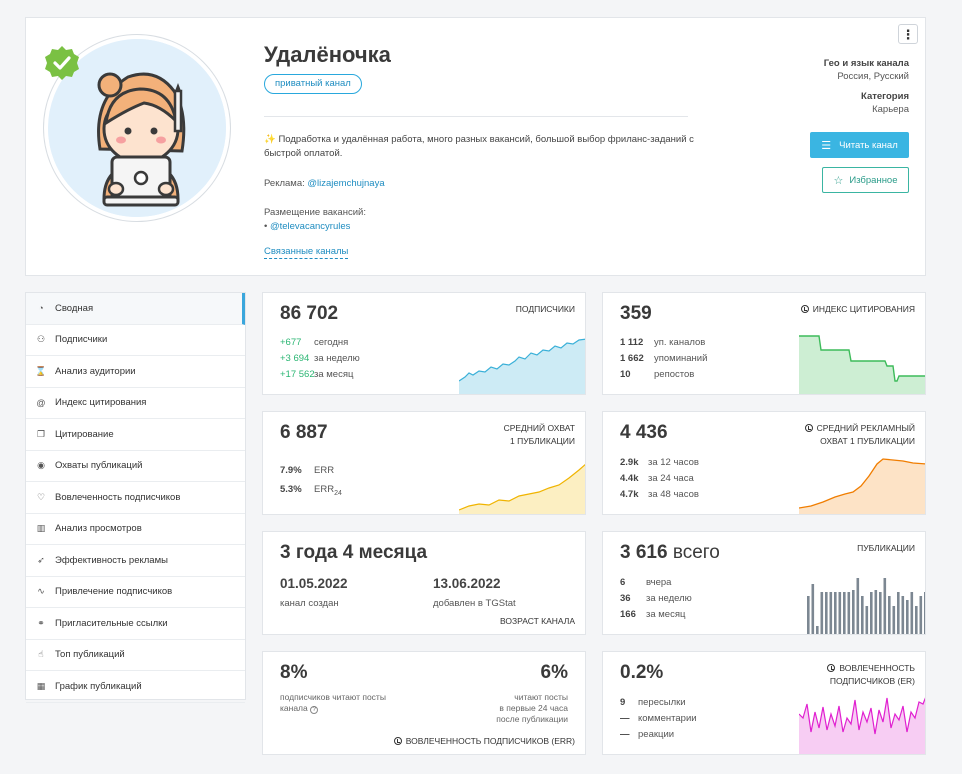 The width and height of the screenshot is (962, 774). What do you see at coordinates (314, 342) in the screenshot?
I see `stat-row: +677 сегодня` at bounding box center [314, 342].